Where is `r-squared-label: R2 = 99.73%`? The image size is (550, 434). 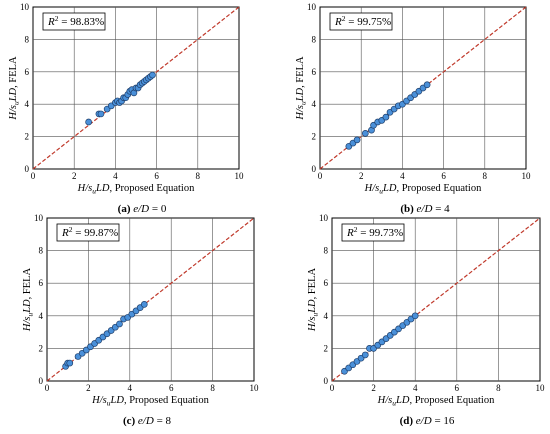
r-squared-label: R2 = 99.73% is located at coordinates (374, 232).